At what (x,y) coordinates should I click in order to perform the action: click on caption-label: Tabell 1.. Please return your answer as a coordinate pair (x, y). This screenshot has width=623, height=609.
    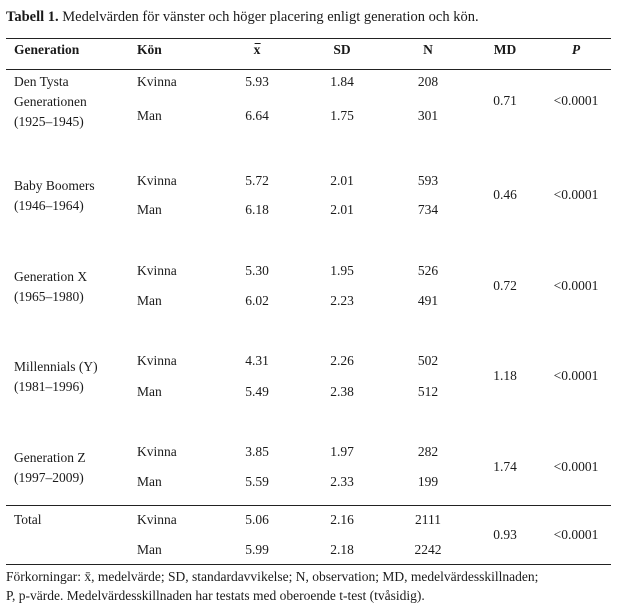
    Looking at the image, I should click on (32, 17).